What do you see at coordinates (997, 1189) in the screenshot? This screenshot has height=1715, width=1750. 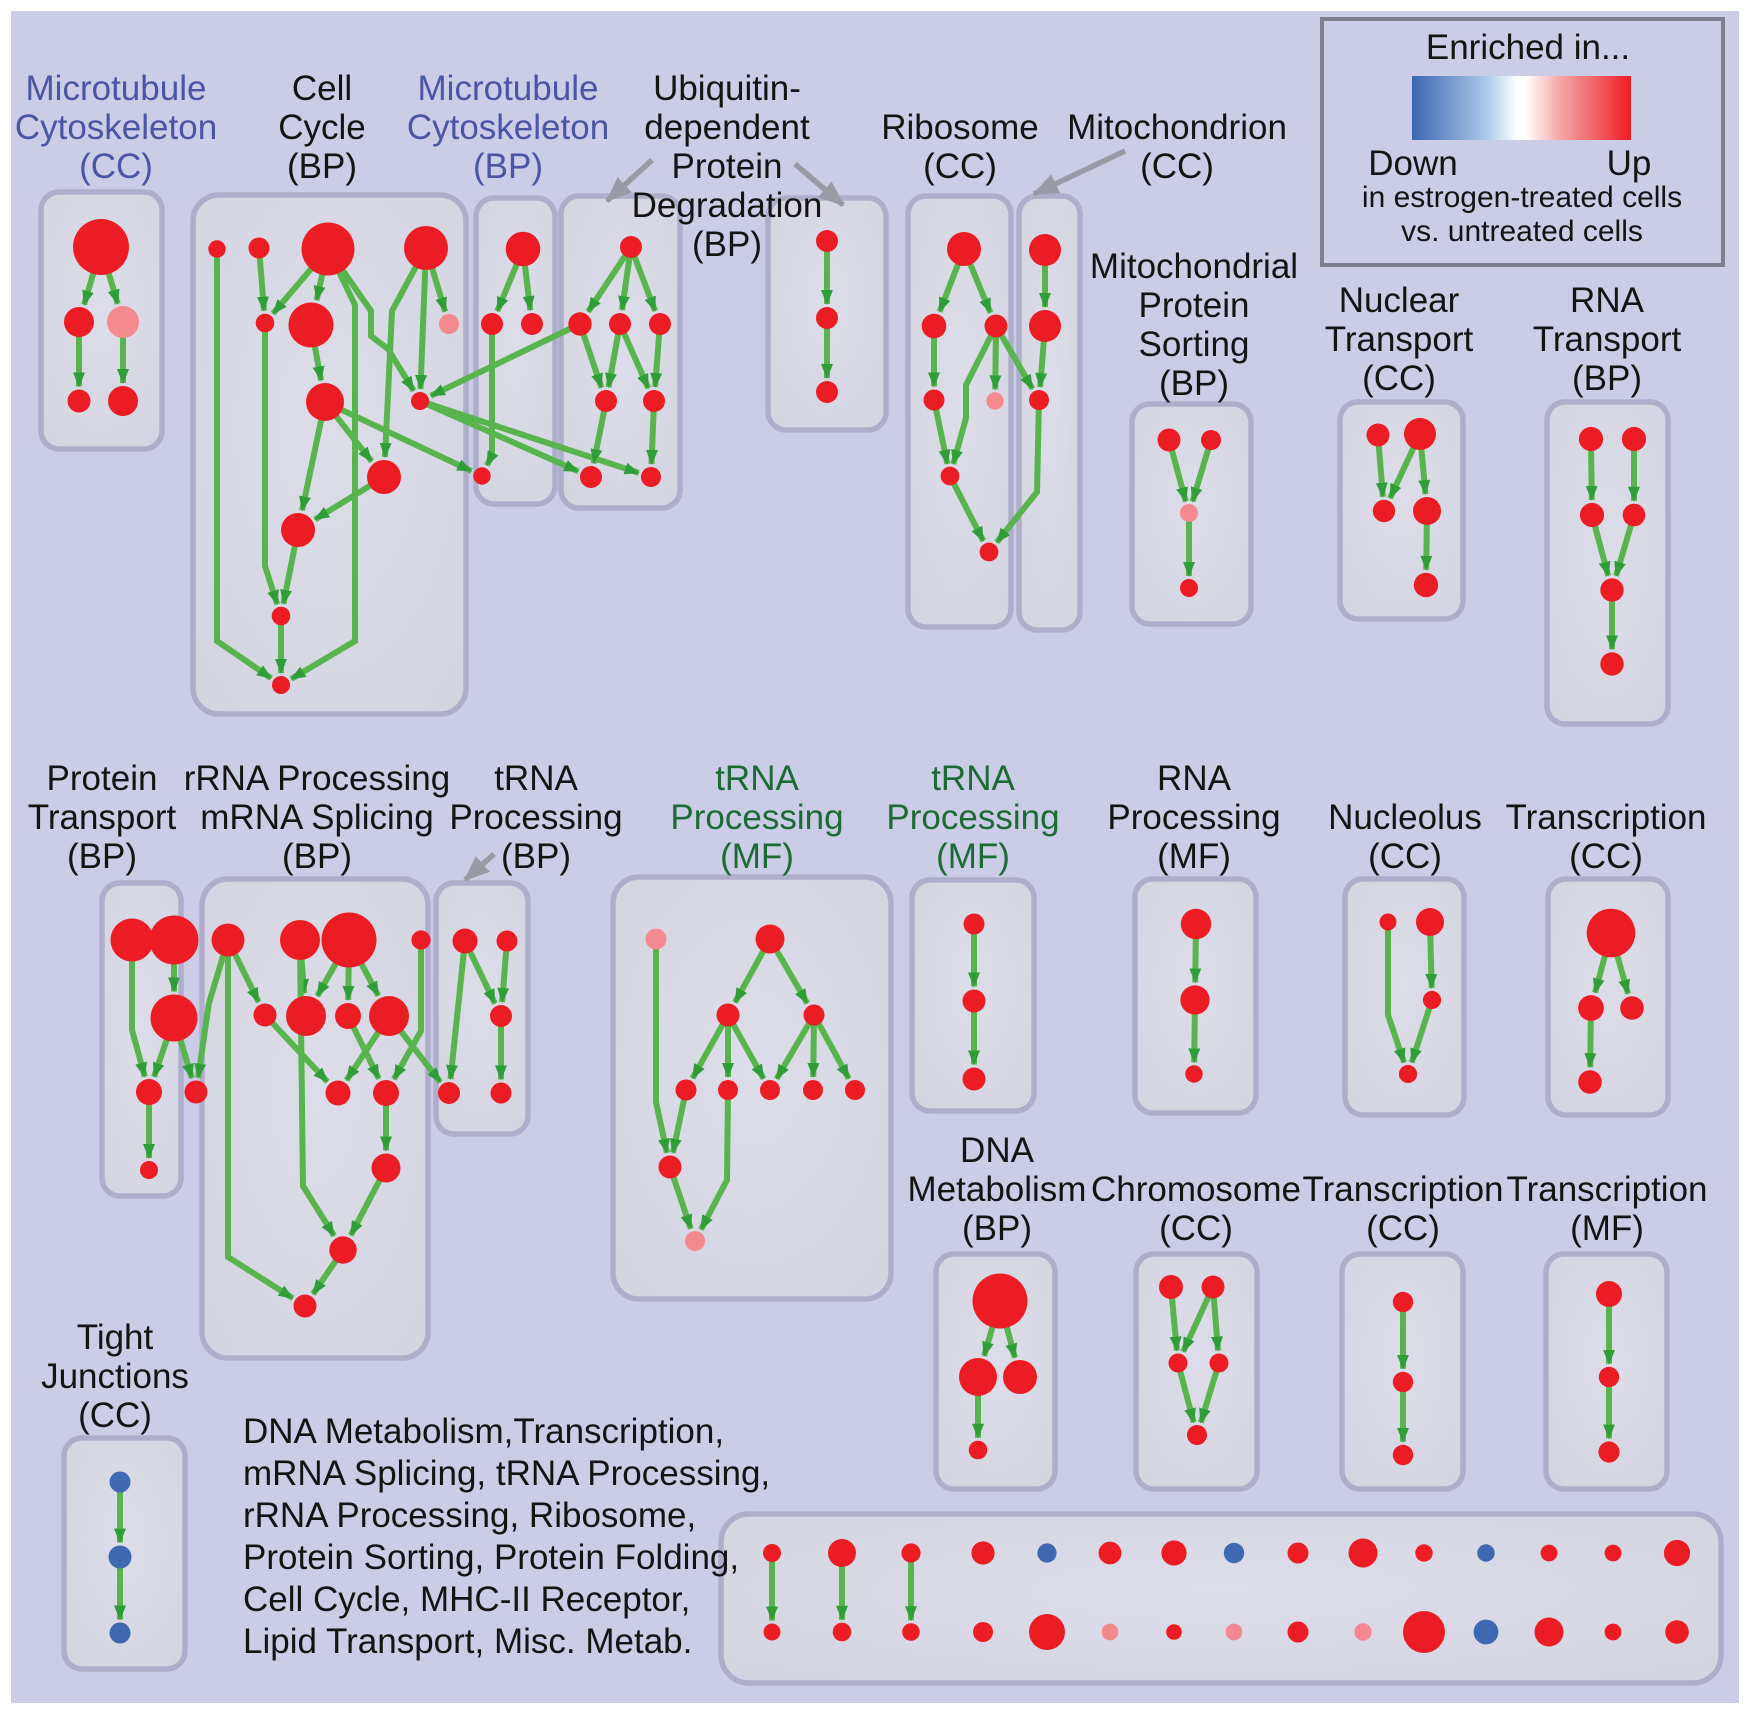 I see `svg-text: Metabolism` at bounding box center [997, 1189].